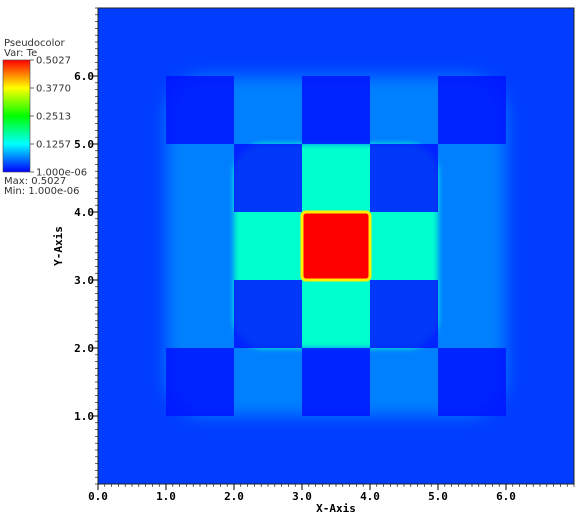 The height and width of the screenshot is (516, 577). What do you see at coordinates (438, 496) in the screenshot?
I see `x-tick-label: 5.0` at bounding box center [438, 496].